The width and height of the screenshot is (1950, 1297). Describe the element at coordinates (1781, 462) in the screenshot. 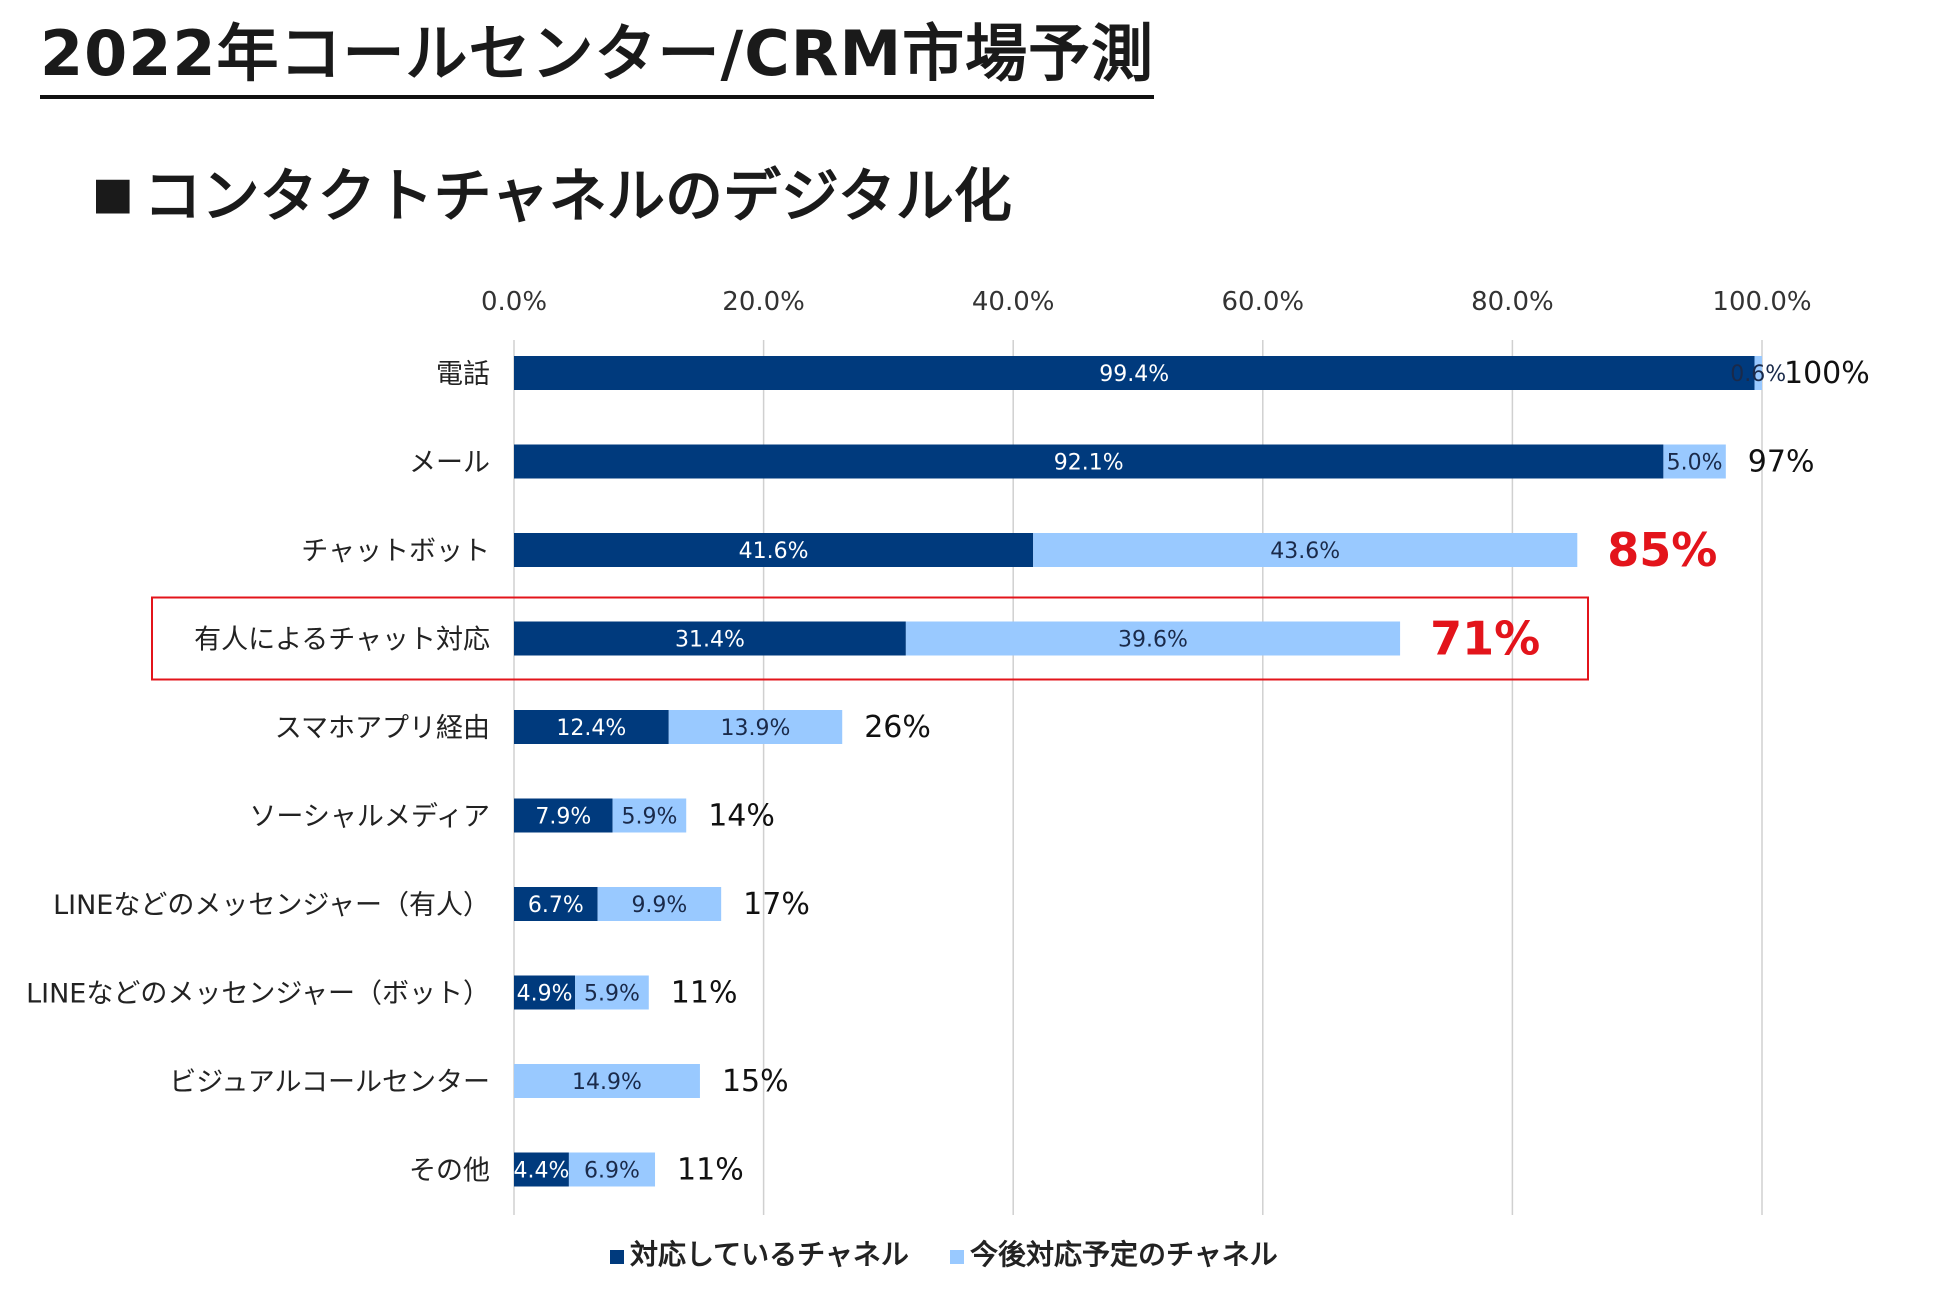

I see `total-label: 97%` at that location.